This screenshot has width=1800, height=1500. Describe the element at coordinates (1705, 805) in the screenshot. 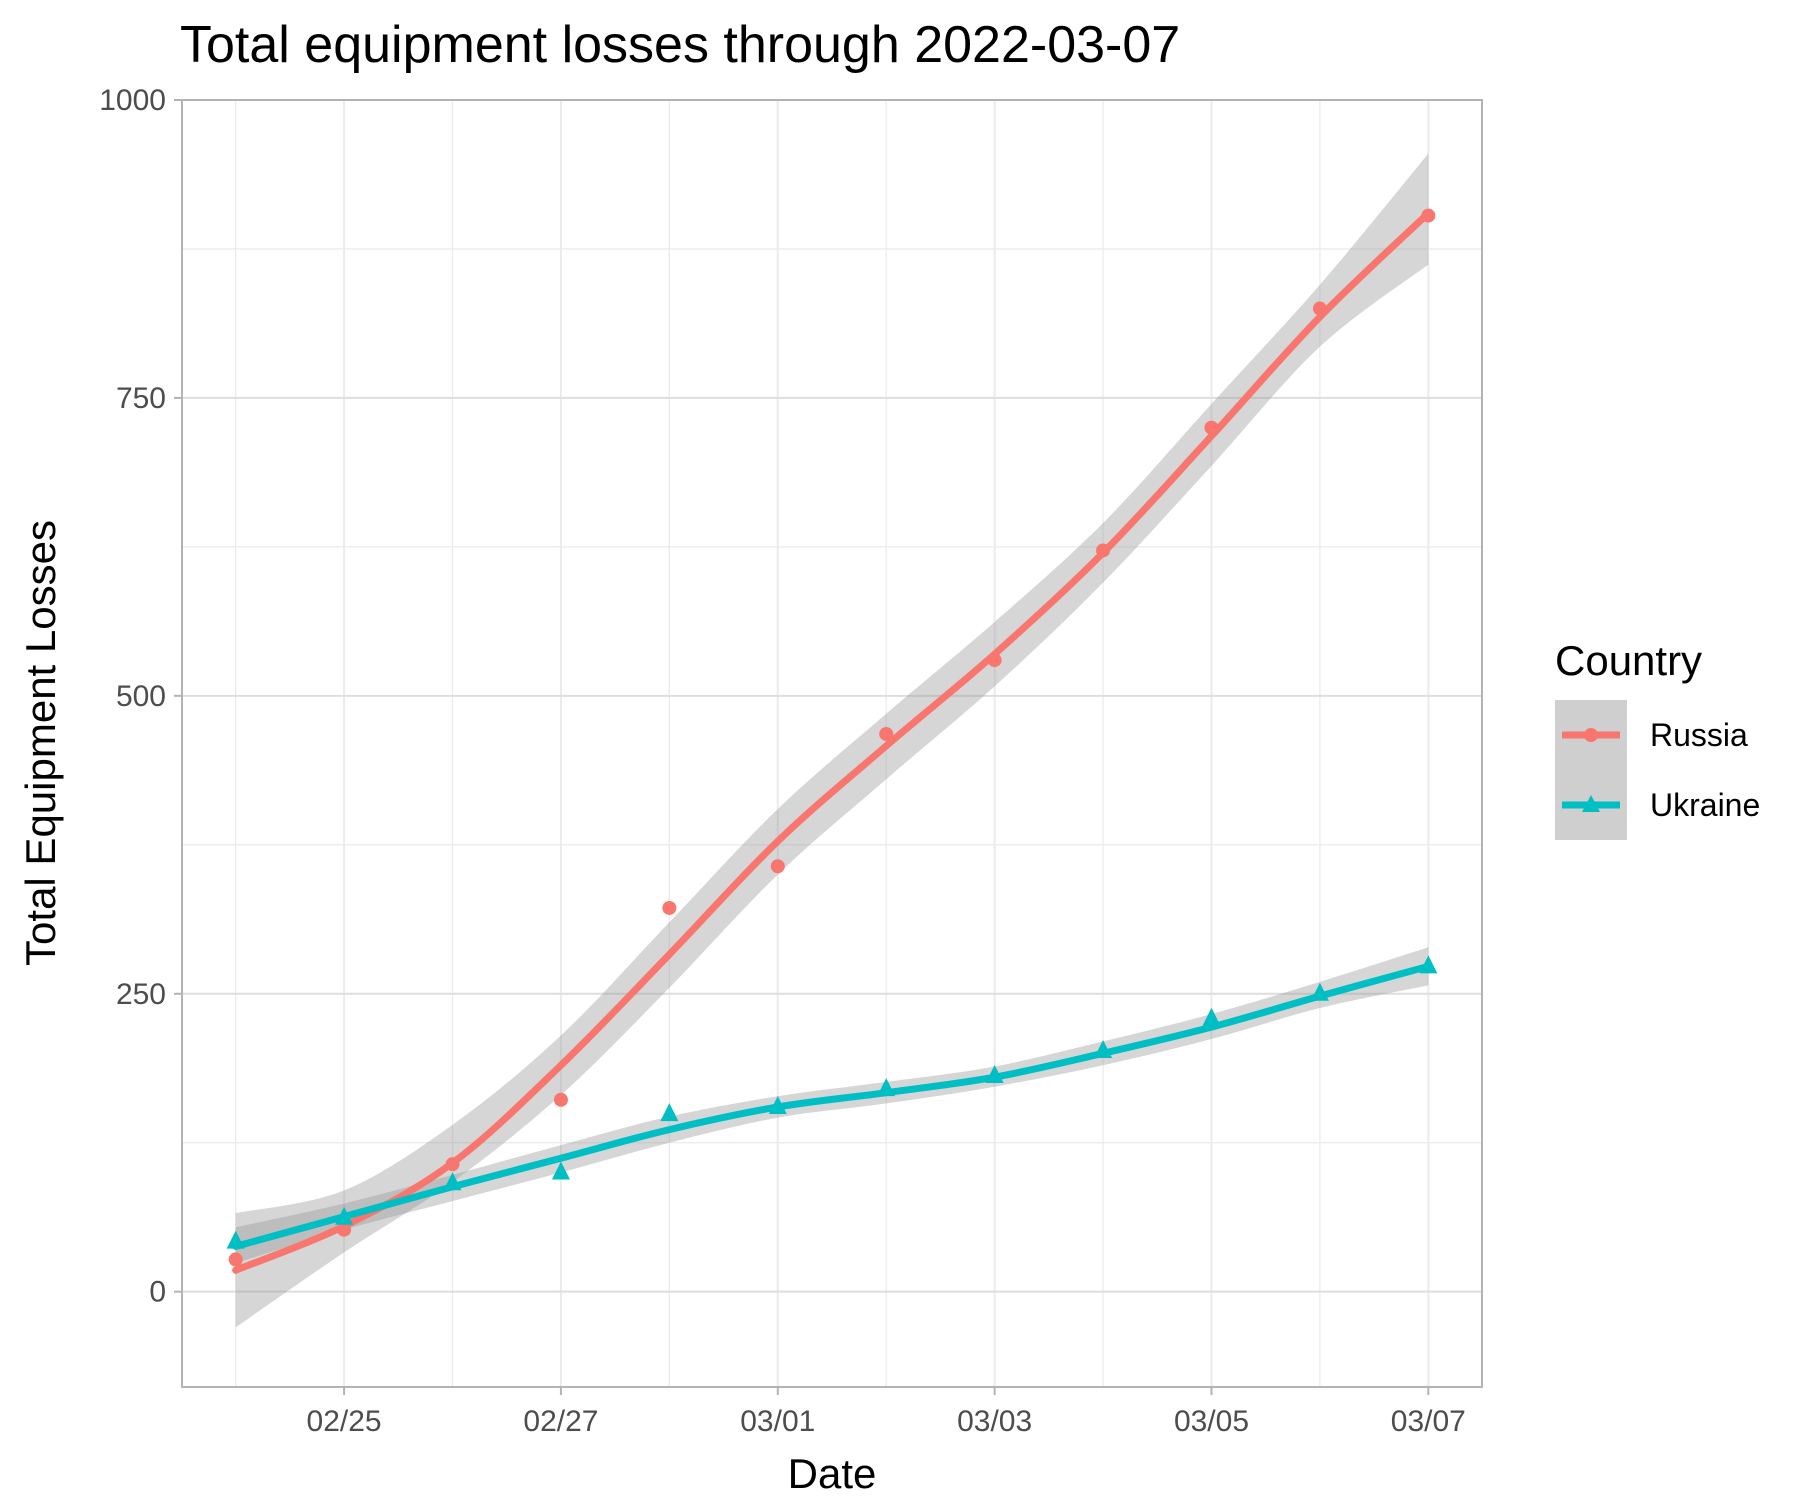

I see `legend-label-ukraine: Ukraine` at that location.